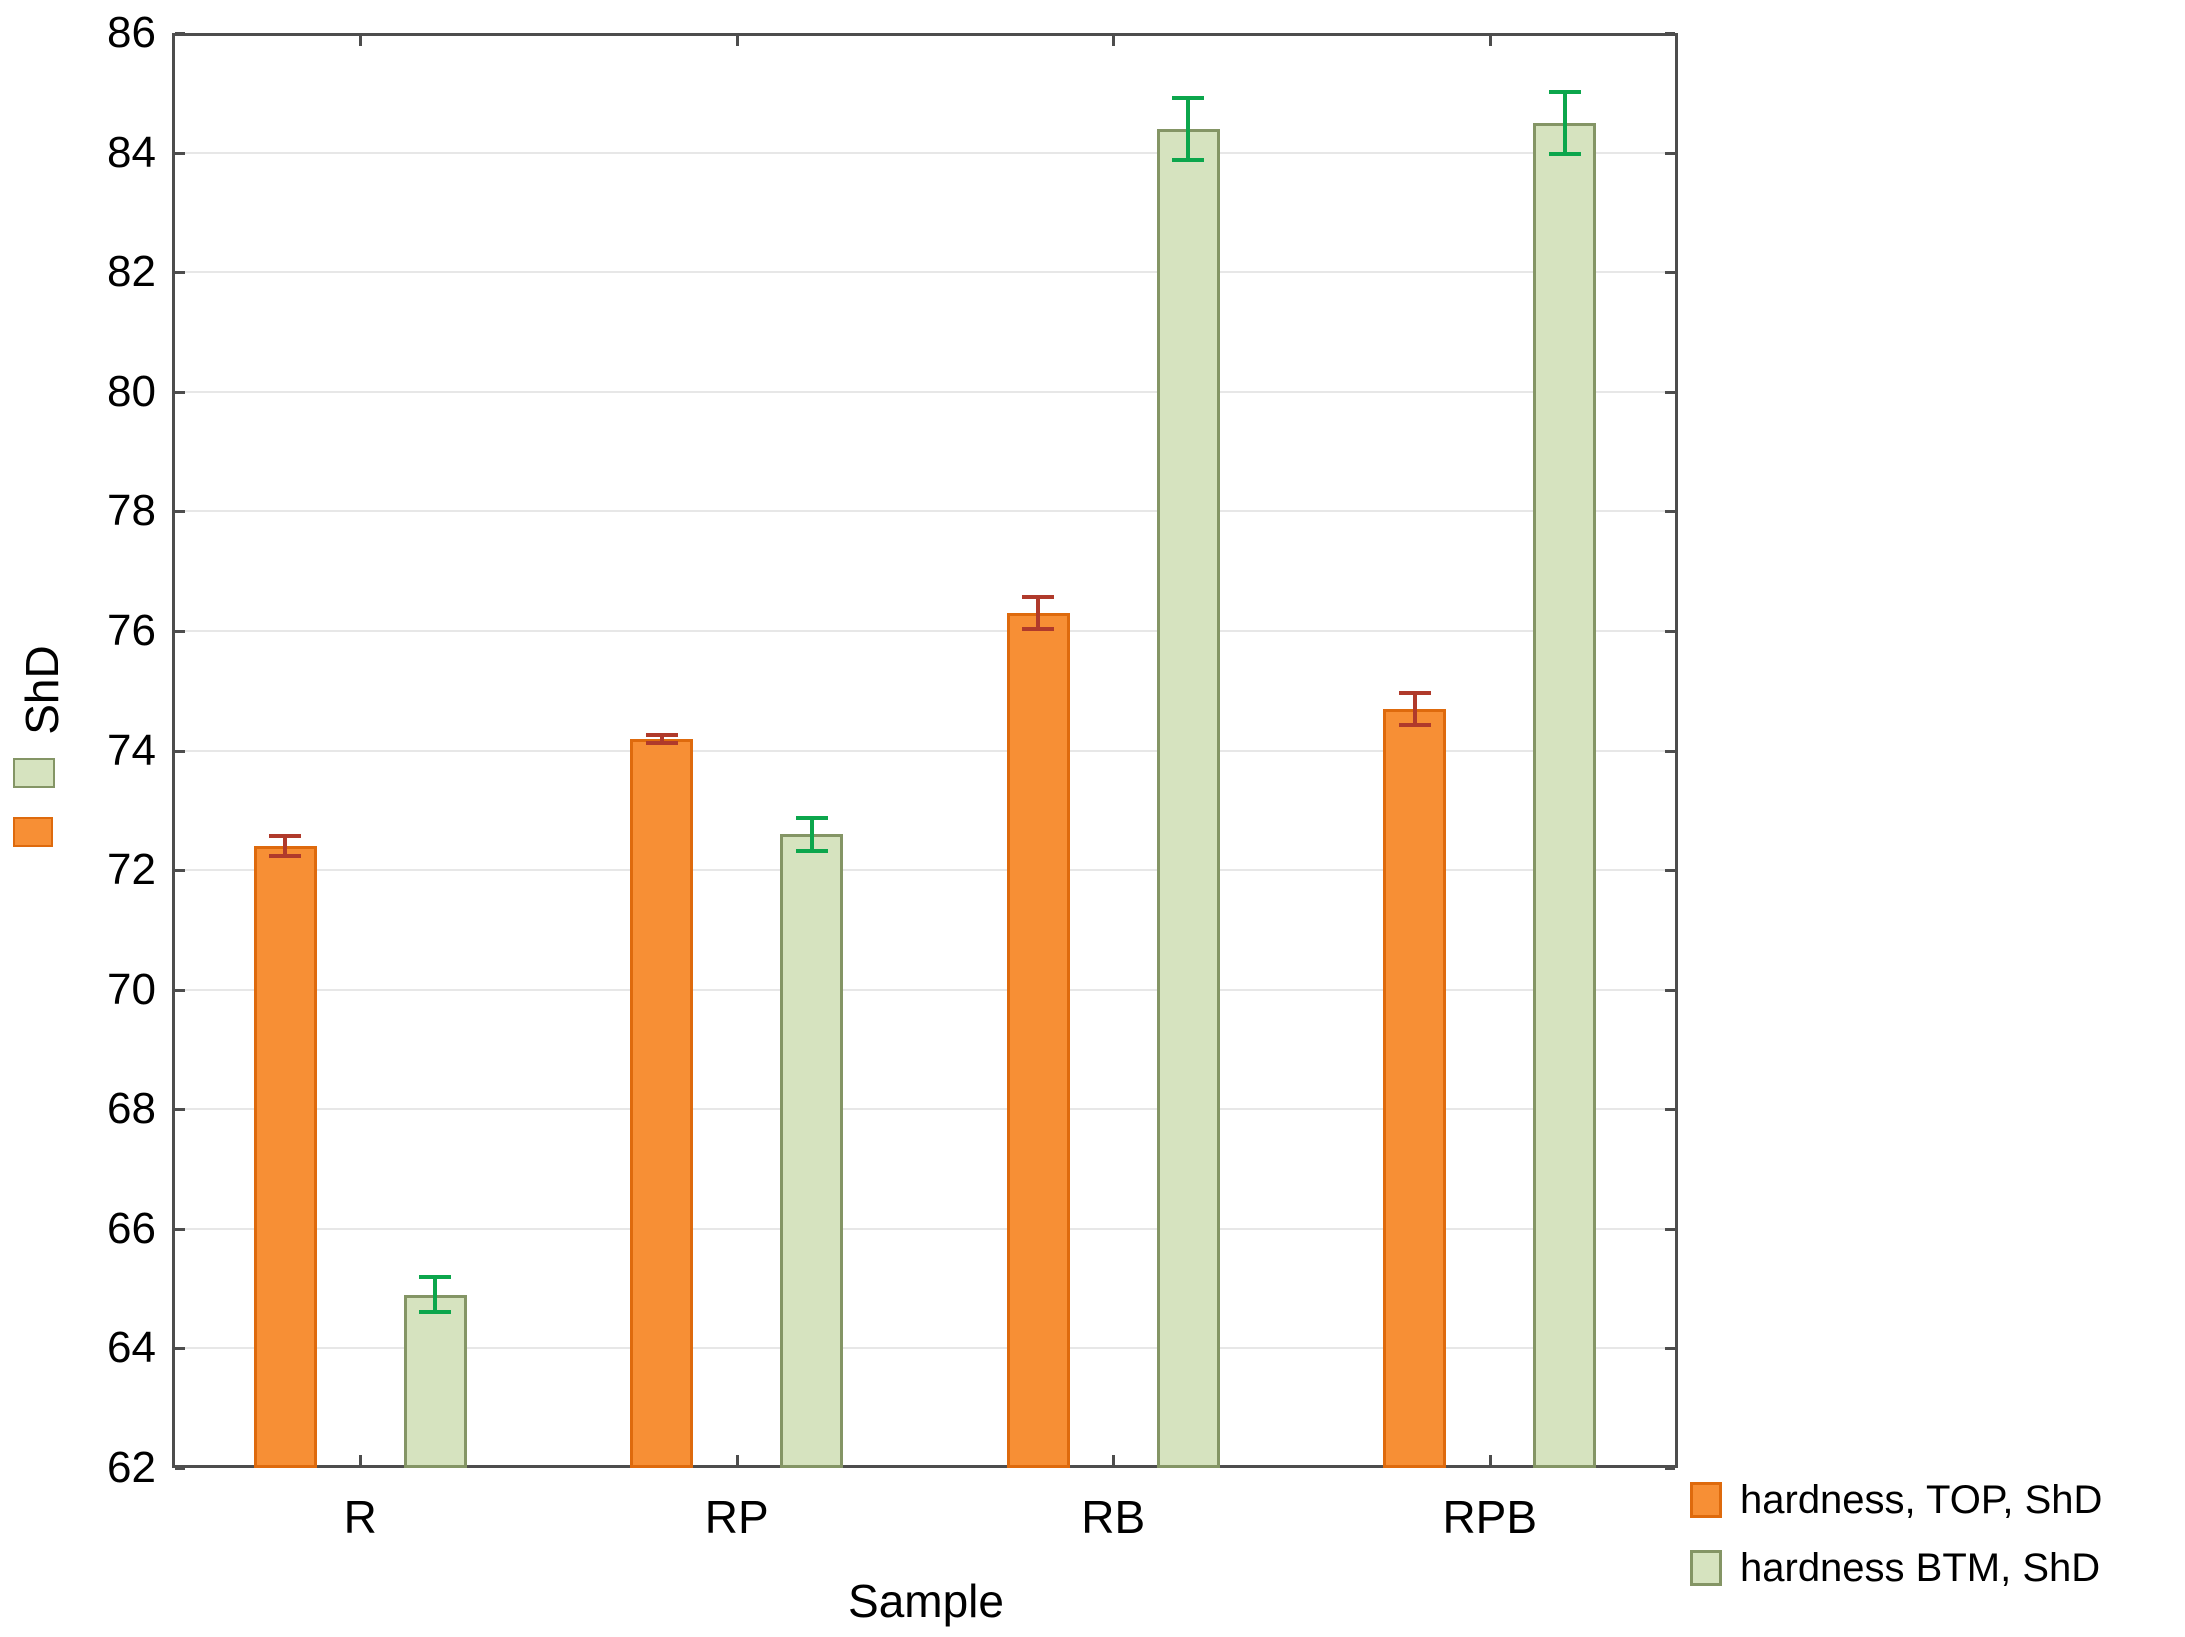  Describe the element at coordinates (1706, 1568) in the screenshot. I see `legend-swatch-btm` at that location.